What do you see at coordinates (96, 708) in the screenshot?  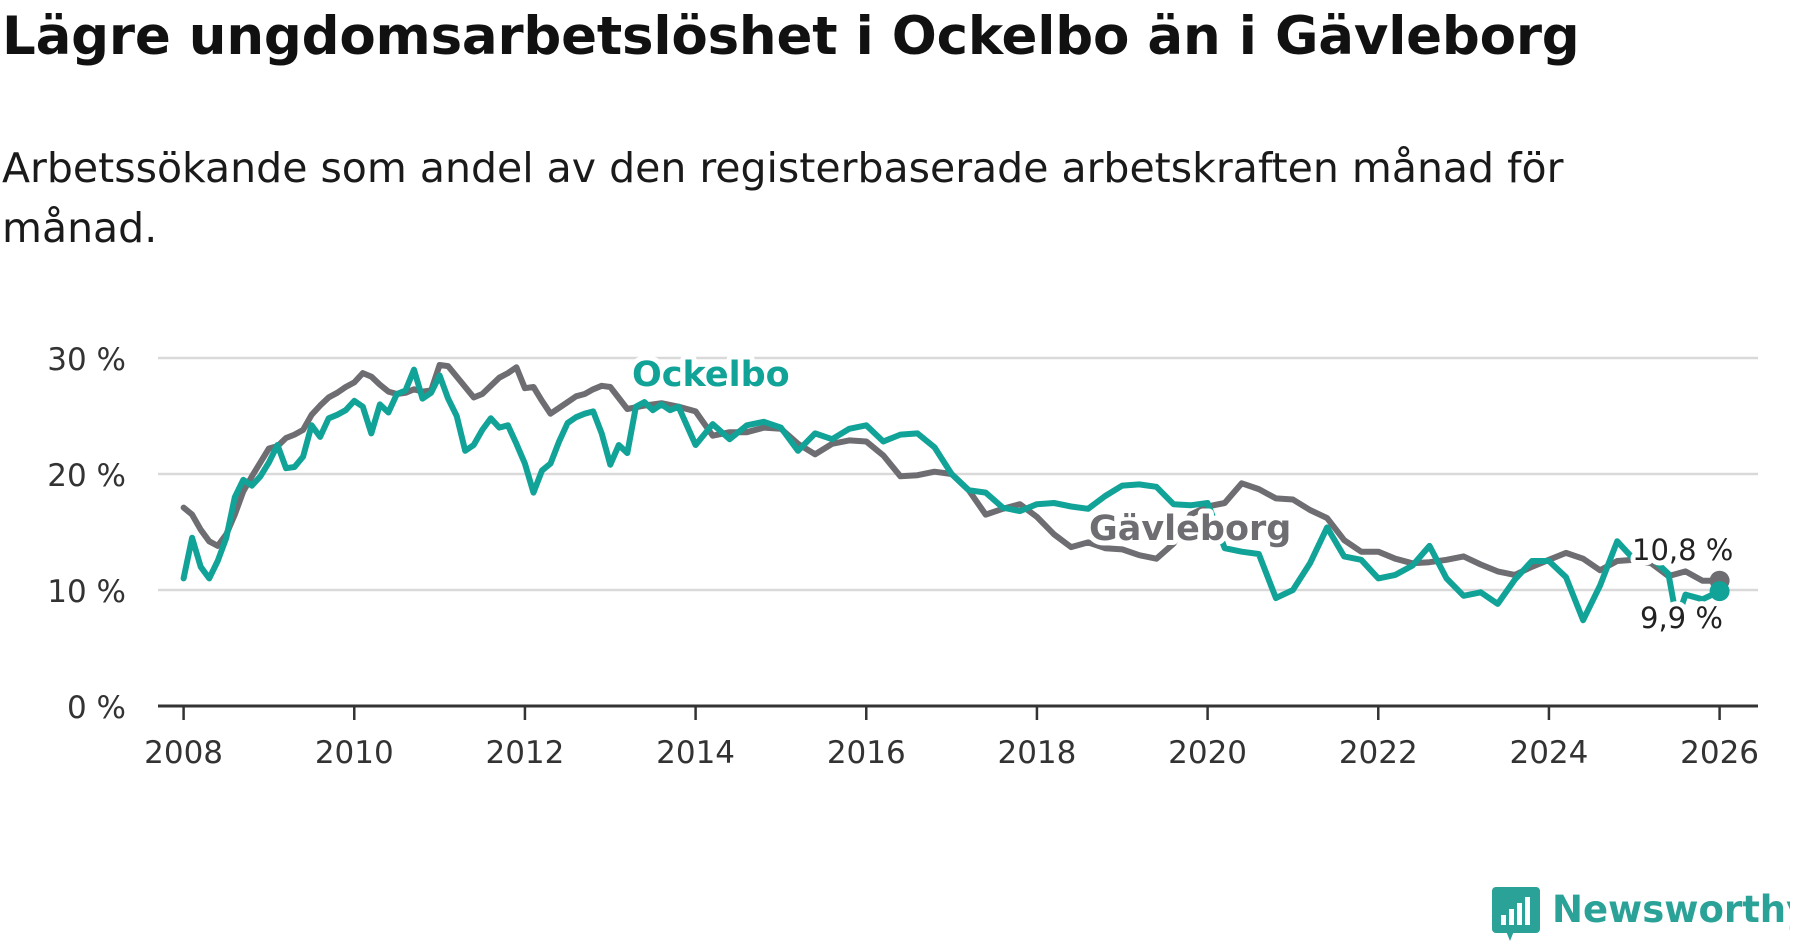 I see `y-tick-label-0: 0 %` at bounding box center [96, 708].